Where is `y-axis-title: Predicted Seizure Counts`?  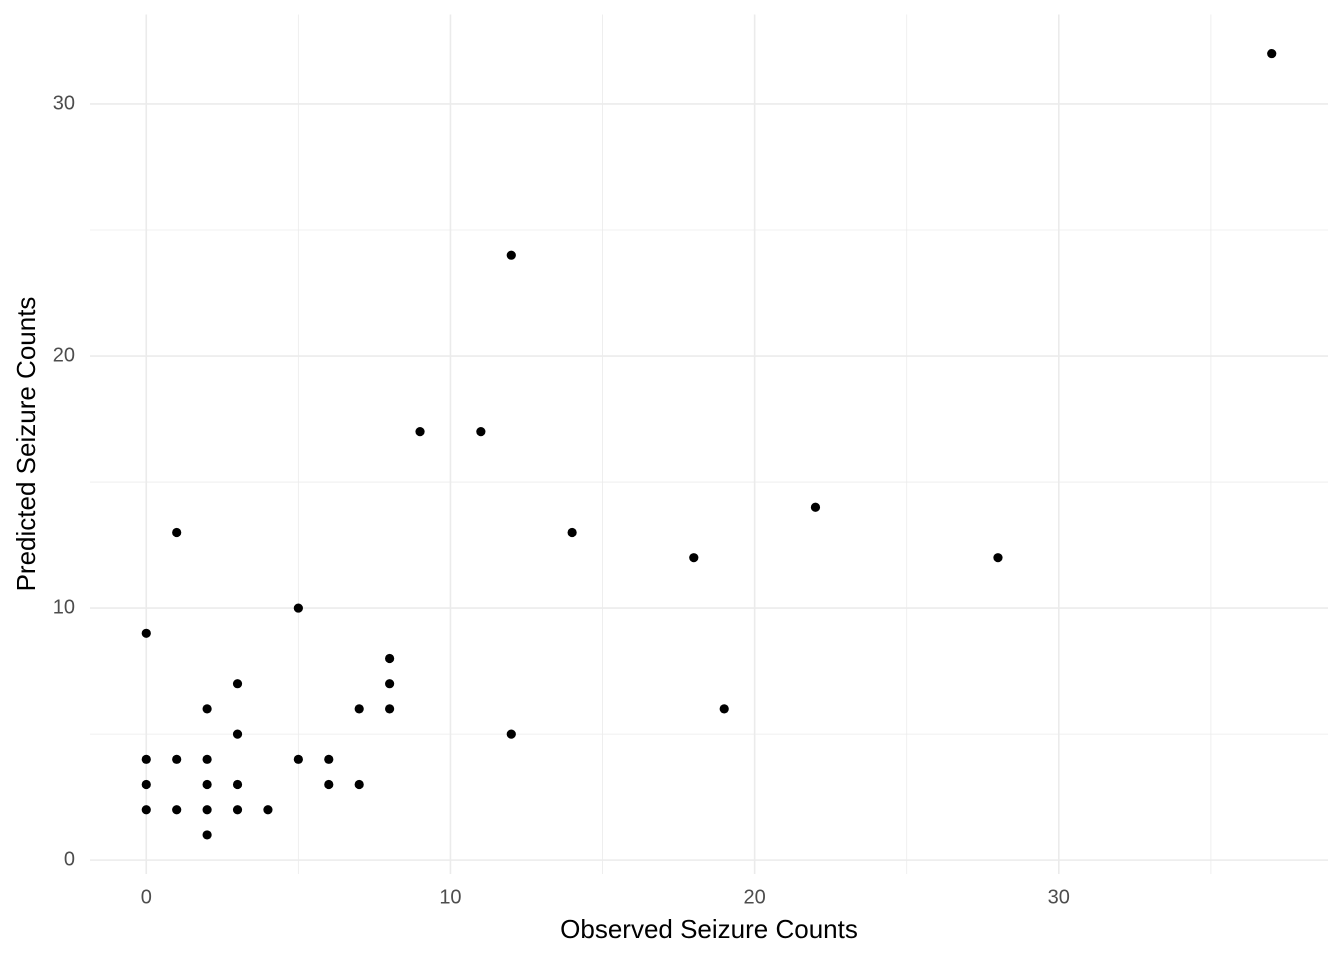 y-axis-title: Predicted Seizure Counts is located at coordinates (26, 444).